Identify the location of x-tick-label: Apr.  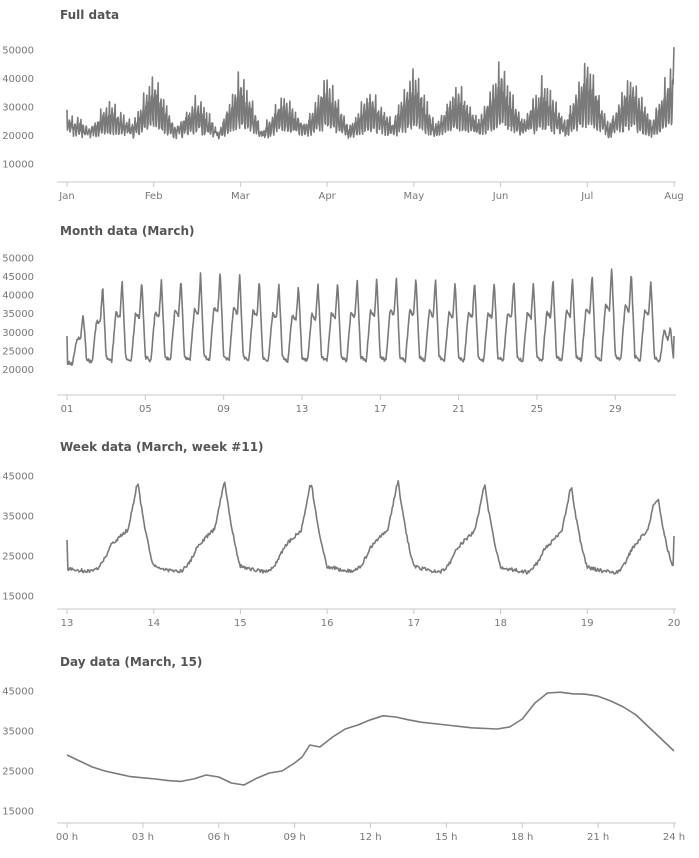
(327, 196).